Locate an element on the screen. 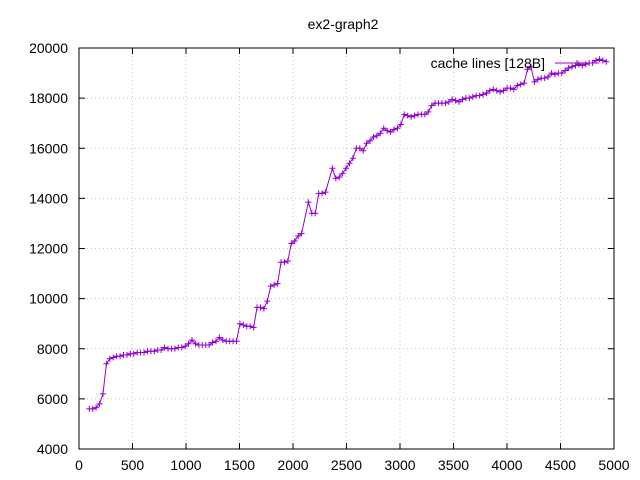 The width and height of the screenshot is (640, 480). y-tick-label: 6000 is located at coordinates (52, 399).